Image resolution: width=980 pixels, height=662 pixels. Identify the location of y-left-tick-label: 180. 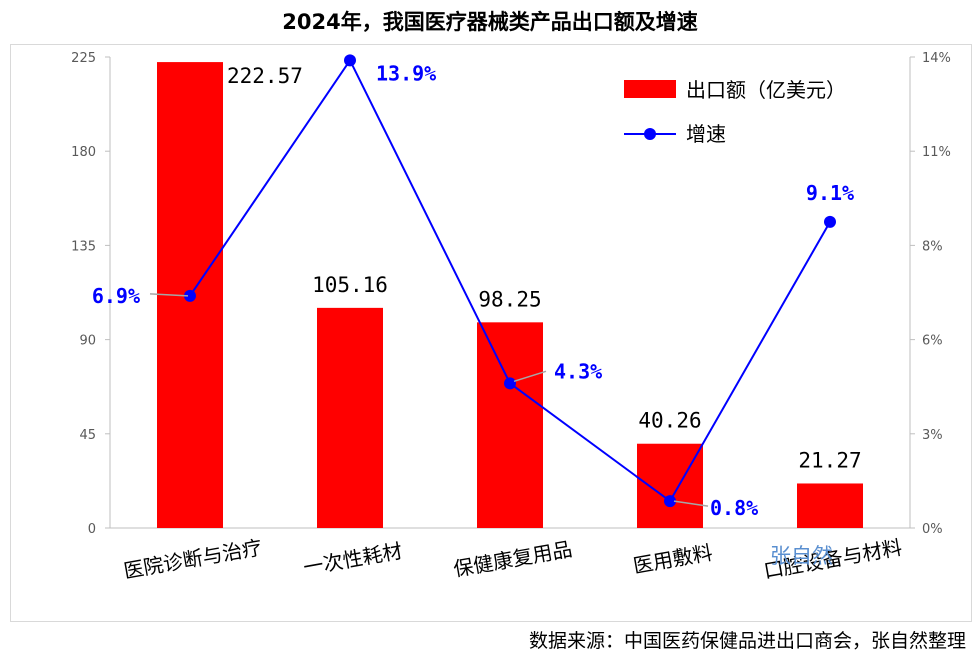
(83, 152).